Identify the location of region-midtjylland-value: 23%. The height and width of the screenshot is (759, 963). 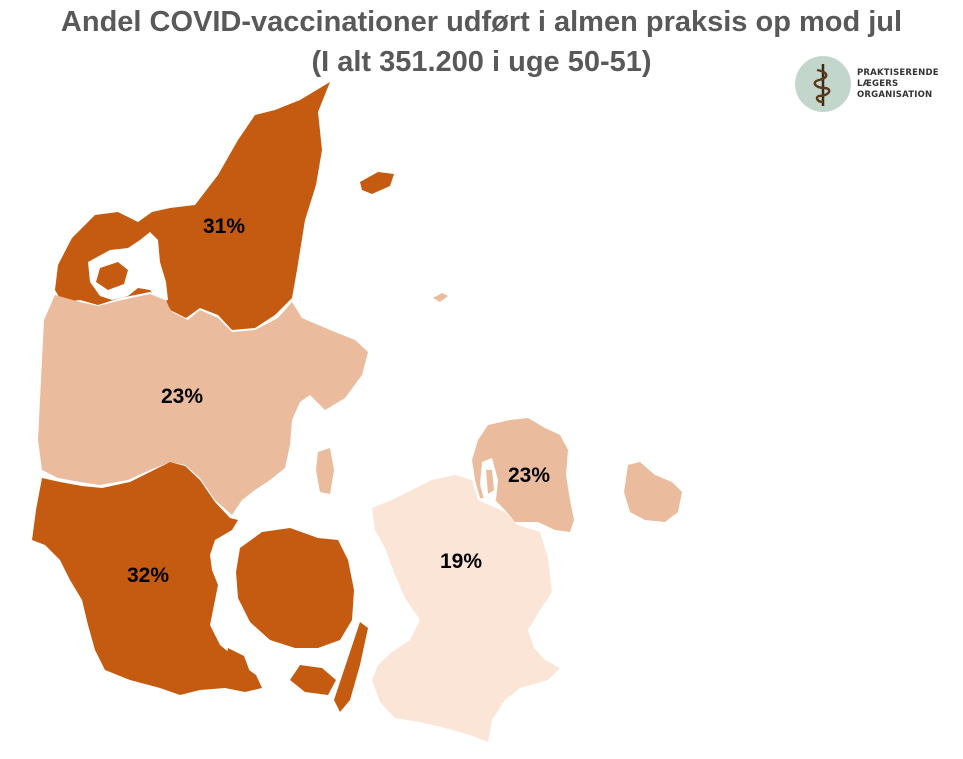
(182, 396).